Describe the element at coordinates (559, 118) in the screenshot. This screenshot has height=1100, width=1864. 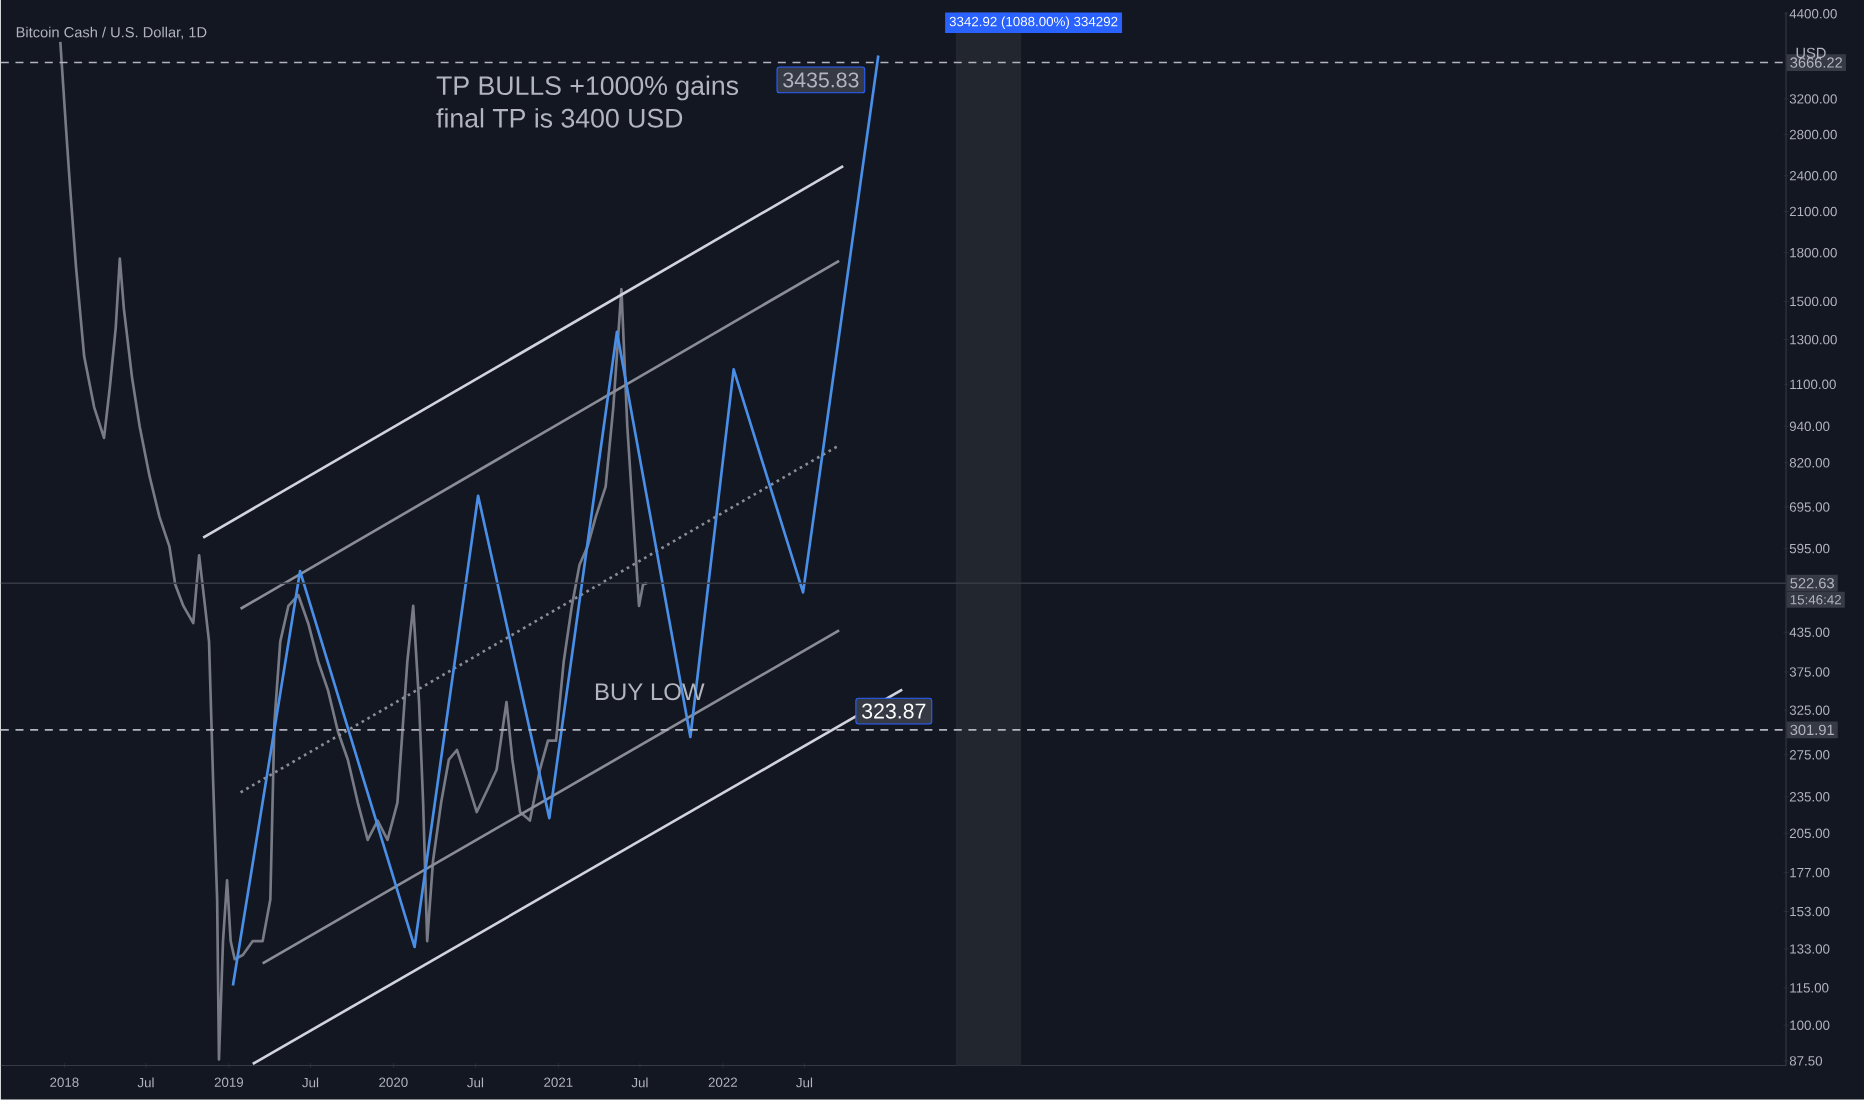
I see `annotation: final TP is 3400 USD` at that location.